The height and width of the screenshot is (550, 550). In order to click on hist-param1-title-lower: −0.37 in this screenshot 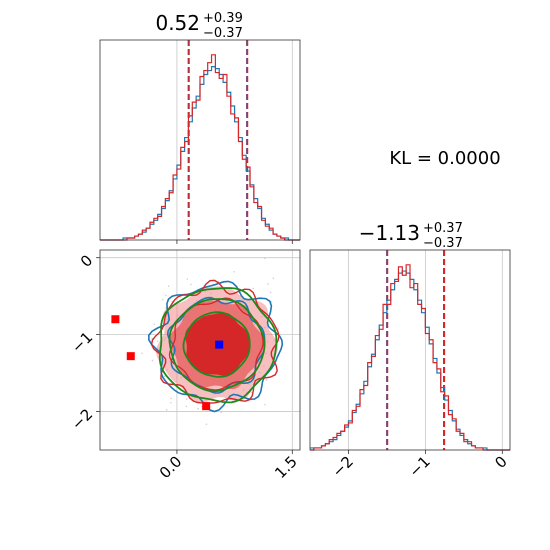, I will do `click(223, 33)`.